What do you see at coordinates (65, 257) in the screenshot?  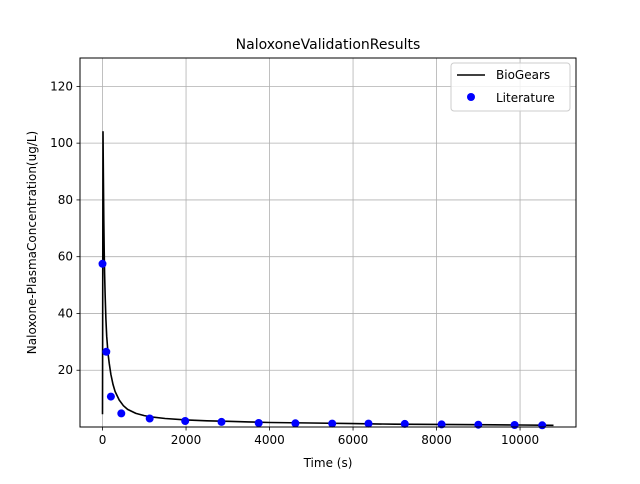 I see `y-tick-label: 60` at bounding box center [65, 257].